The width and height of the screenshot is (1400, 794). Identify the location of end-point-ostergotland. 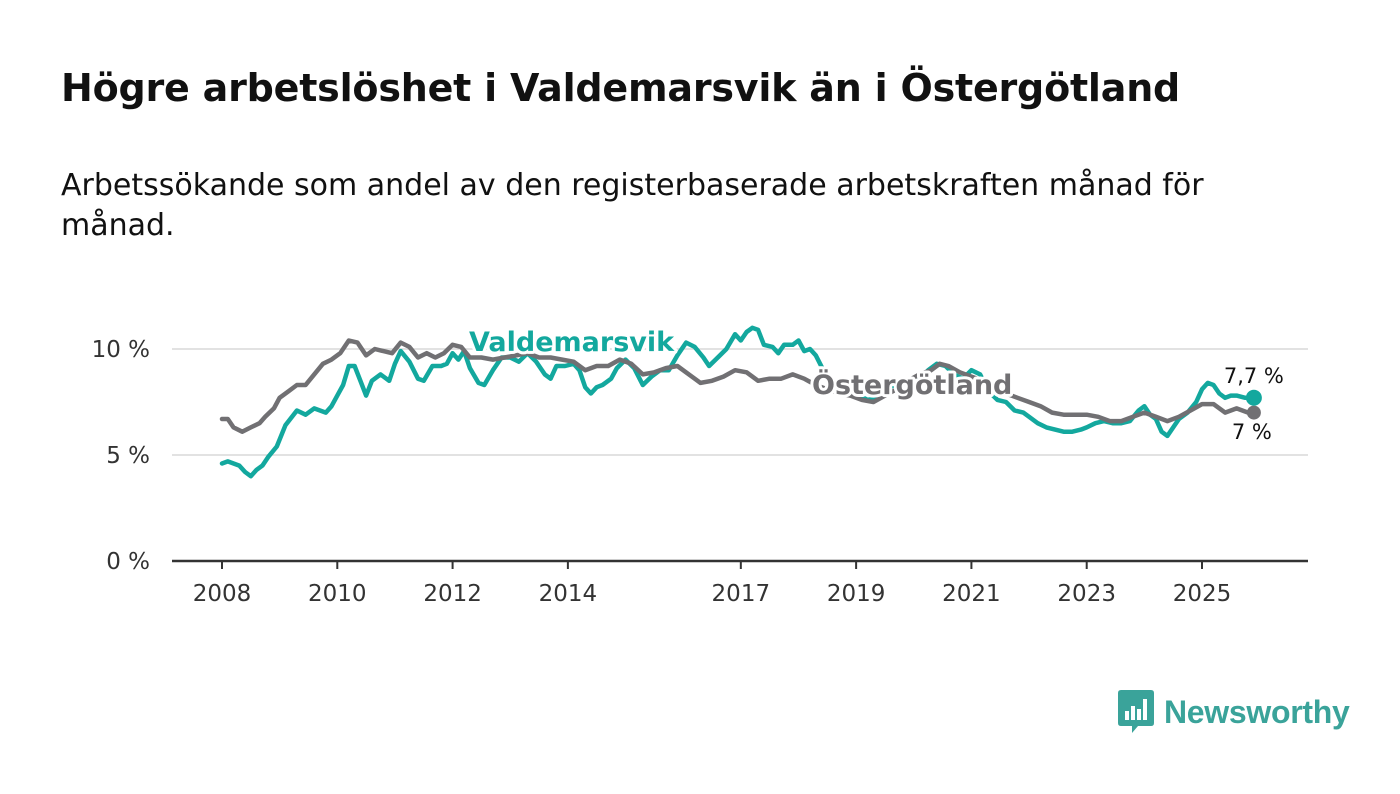
(1253, 412).